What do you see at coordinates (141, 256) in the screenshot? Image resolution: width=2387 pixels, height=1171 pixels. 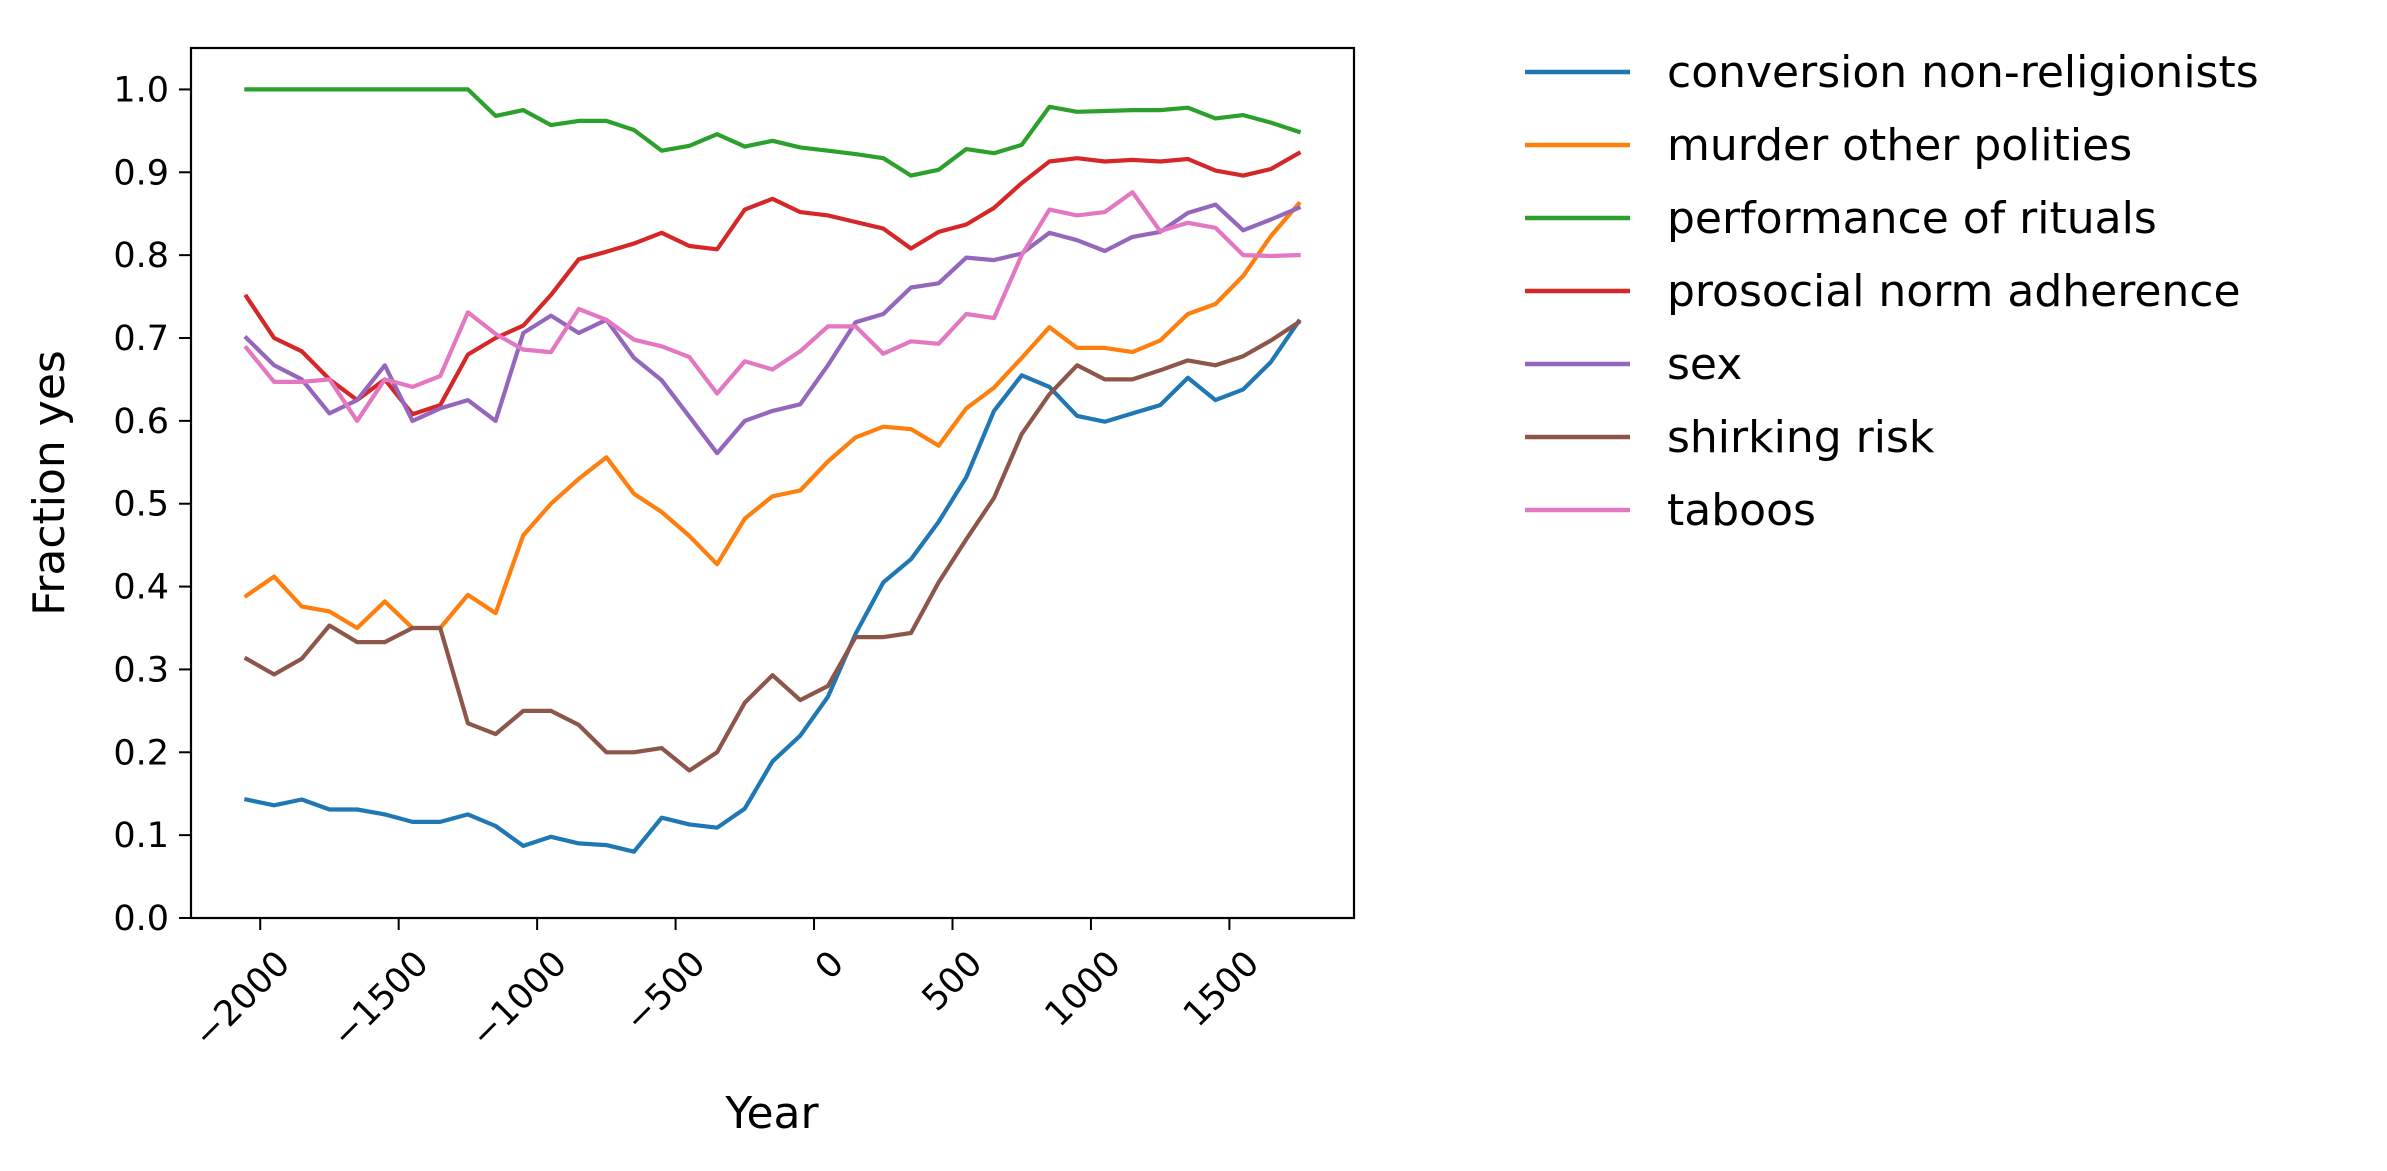 I see `y-tick-label: 0.8` at bounding box center [141, 256].